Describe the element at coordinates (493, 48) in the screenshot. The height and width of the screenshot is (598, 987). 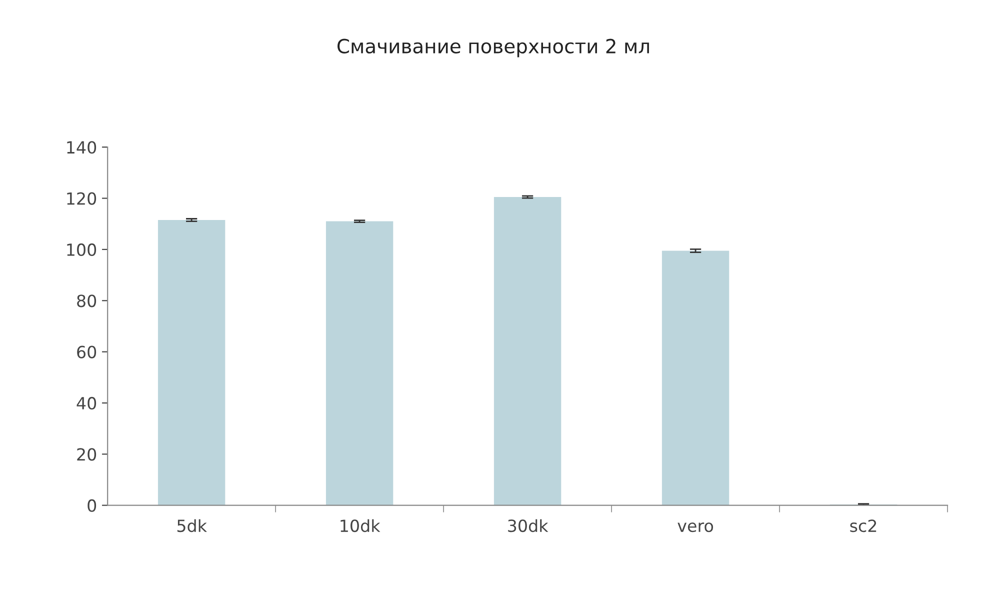
I see `chart-title: Смачивание поверхности 2 мл` at that location.